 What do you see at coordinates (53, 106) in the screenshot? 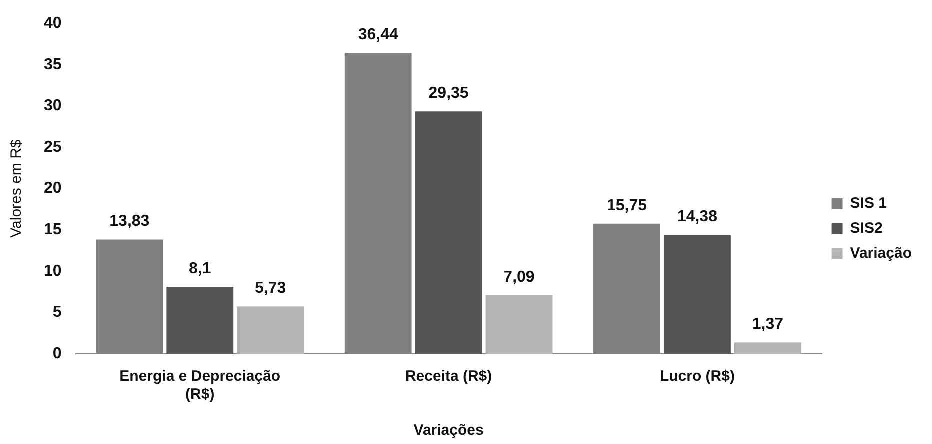
I see `y-tick-label: 30` at bounding box center [53, 106].